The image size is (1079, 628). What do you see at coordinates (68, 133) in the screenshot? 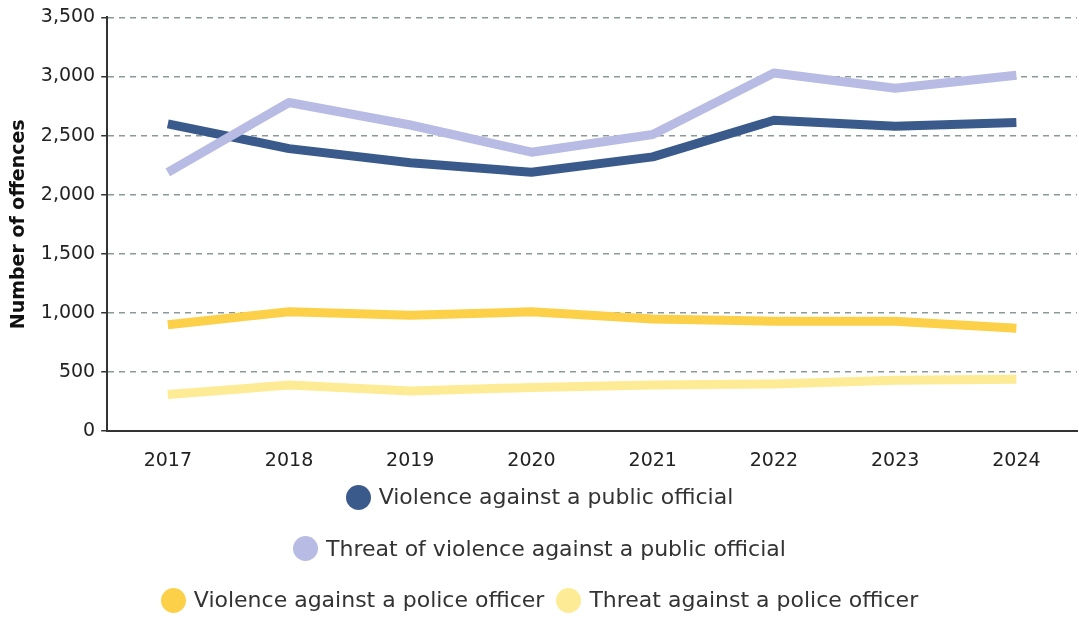
I see `y-tick-label: 2,500` at bounding box center [68, 133].